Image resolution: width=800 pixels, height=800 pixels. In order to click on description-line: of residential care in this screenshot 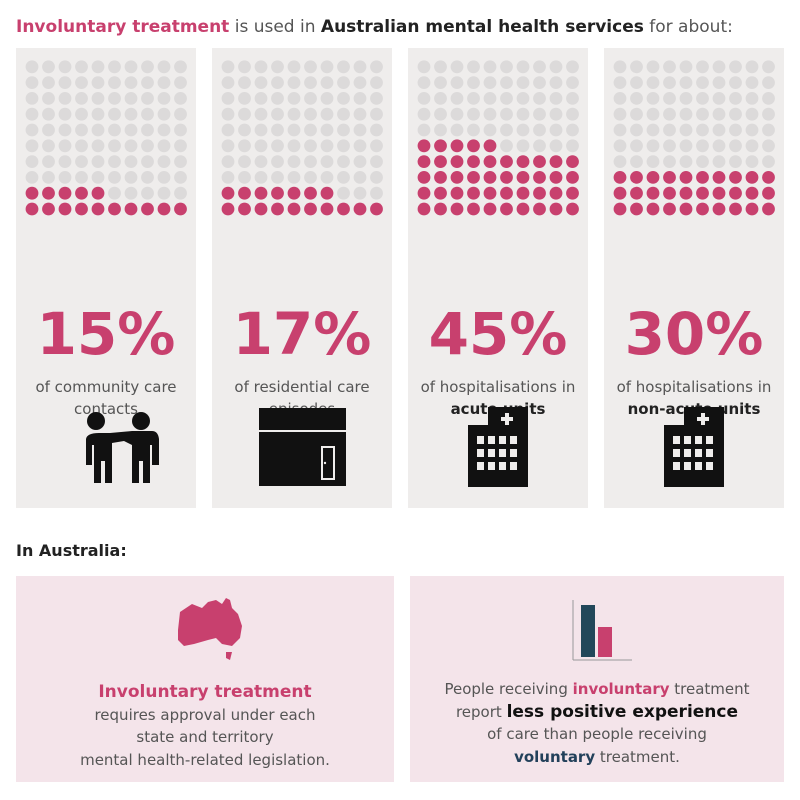, I will do `click(302, 387)`.